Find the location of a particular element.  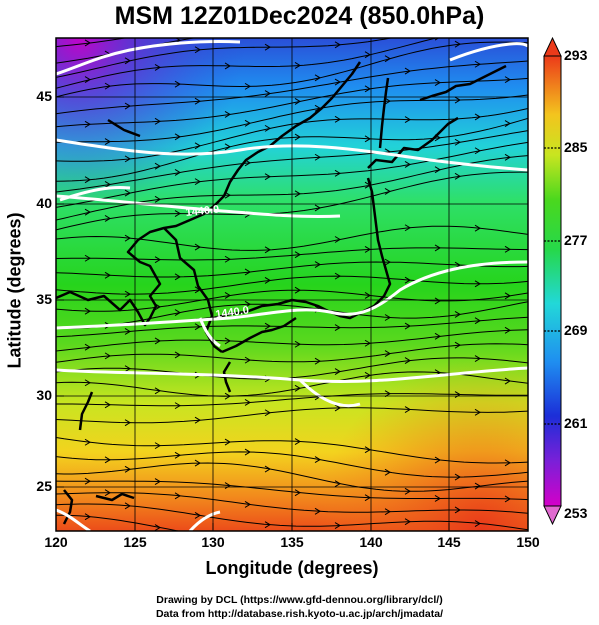

x-tick-label: 130 is located at coordinates (213, 542).